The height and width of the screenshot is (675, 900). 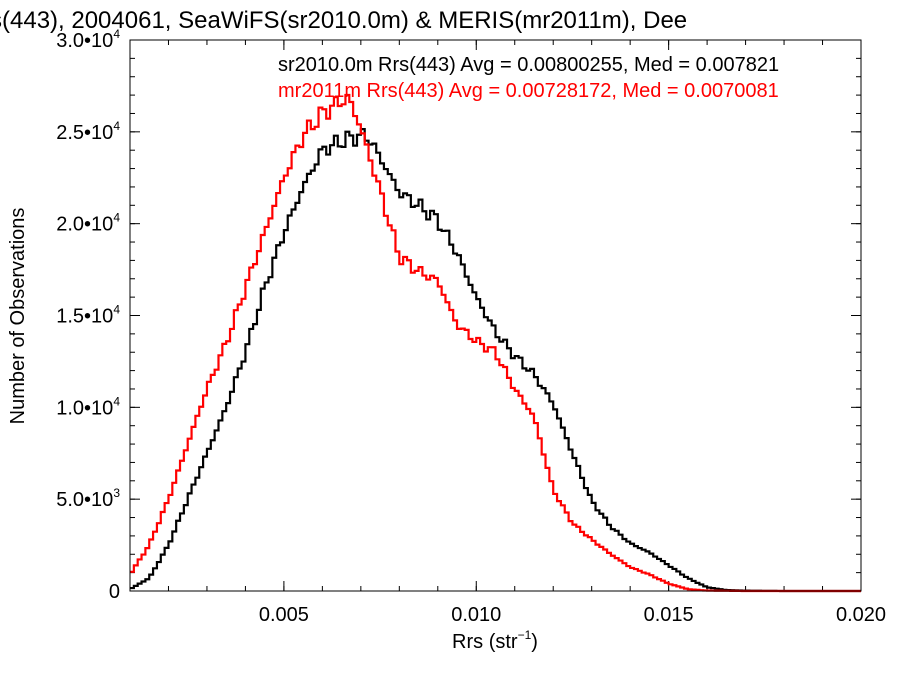 I want to click on x-tick-label: 0.010, so click(x=476, y=615).